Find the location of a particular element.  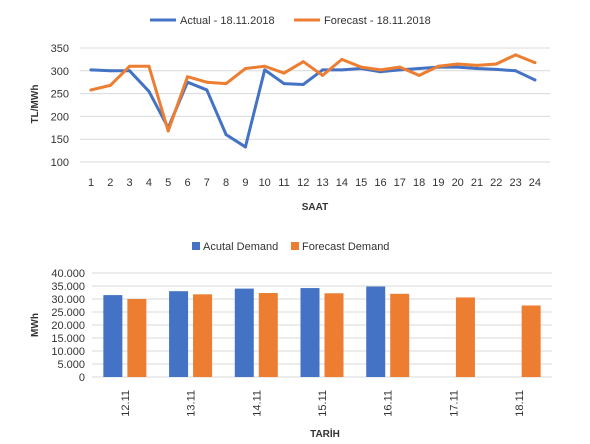

line-chart-x-tick-label: 5 is located at coordinates (168, 183).